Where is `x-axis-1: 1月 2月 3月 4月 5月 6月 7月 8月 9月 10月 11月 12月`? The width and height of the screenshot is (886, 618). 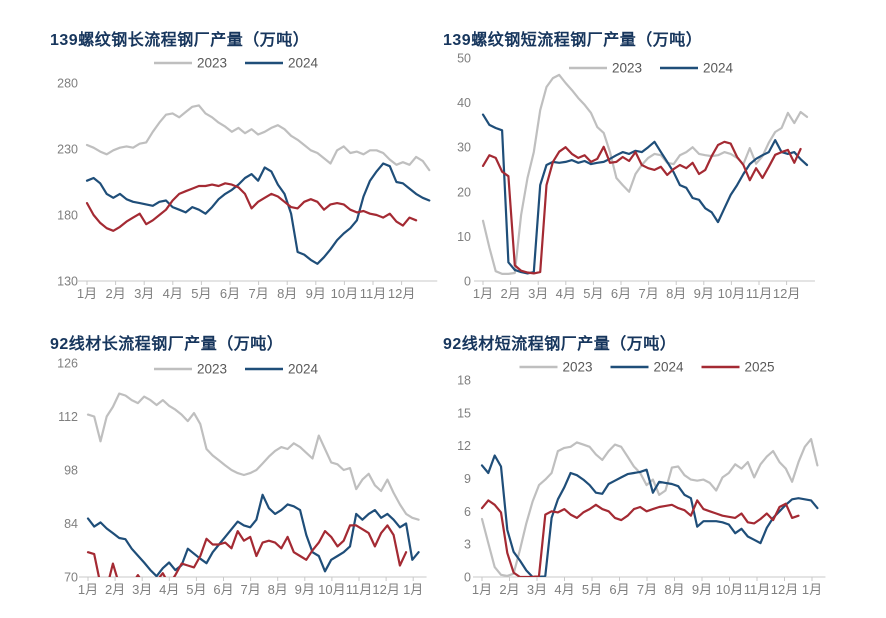 x-axis-1: 1月 2月 3月 4月 5月 6月 7月 8月 9月 10月 11月 12月 is located at coordinates (644, 290).